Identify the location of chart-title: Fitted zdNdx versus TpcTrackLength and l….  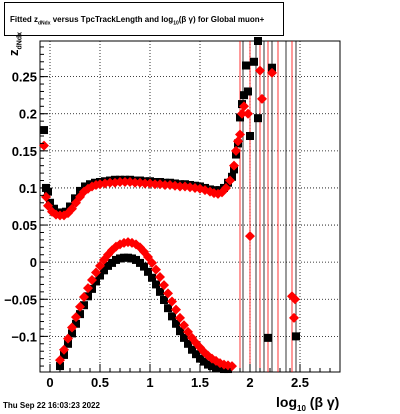
(144, 19).